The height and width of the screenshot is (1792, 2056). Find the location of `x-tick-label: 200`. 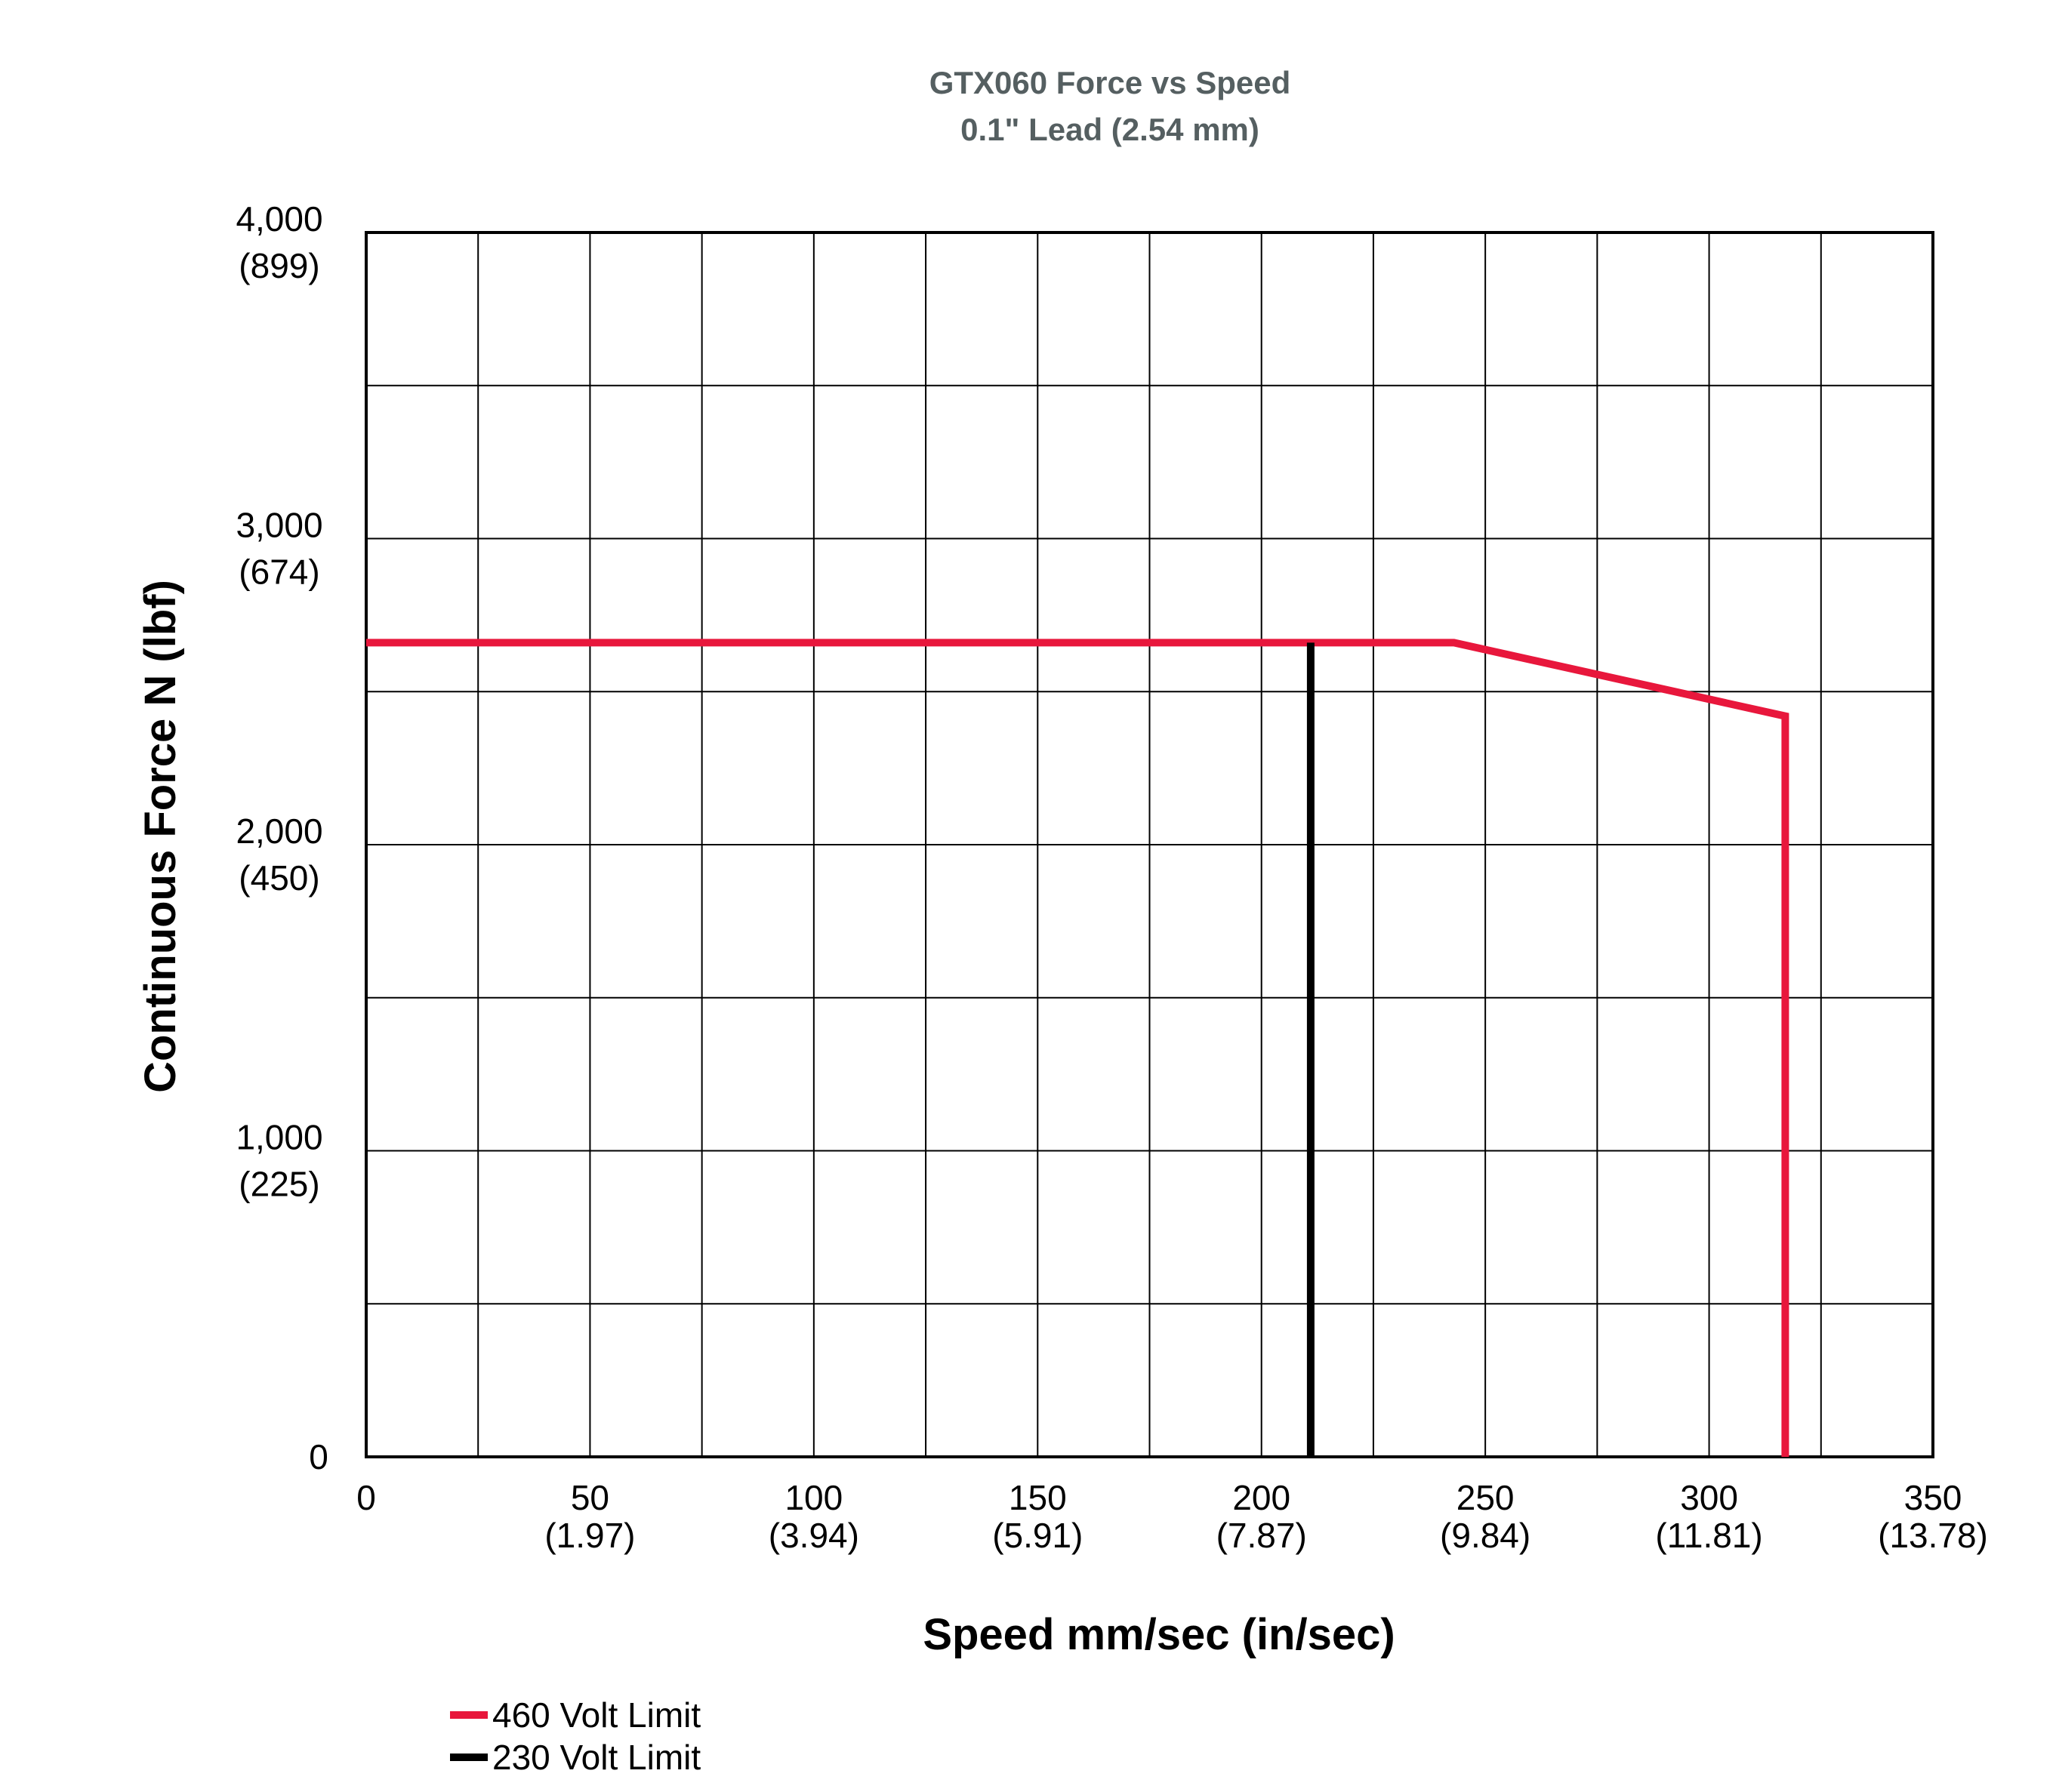

x-tick-label: 200 is located at coordinates (1261, 1497).